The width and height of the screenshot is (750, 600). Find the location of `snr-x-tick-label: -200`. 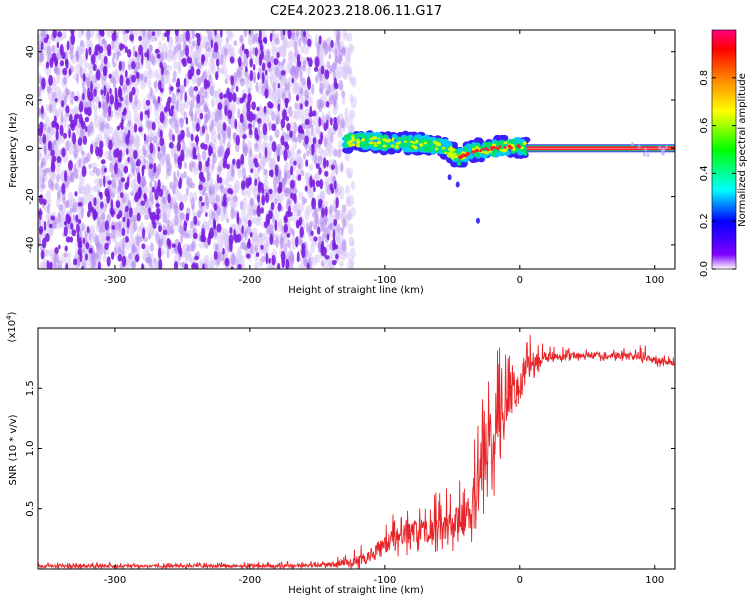

snr-x-tick-label: -200 is located at coordinates (250, 580).